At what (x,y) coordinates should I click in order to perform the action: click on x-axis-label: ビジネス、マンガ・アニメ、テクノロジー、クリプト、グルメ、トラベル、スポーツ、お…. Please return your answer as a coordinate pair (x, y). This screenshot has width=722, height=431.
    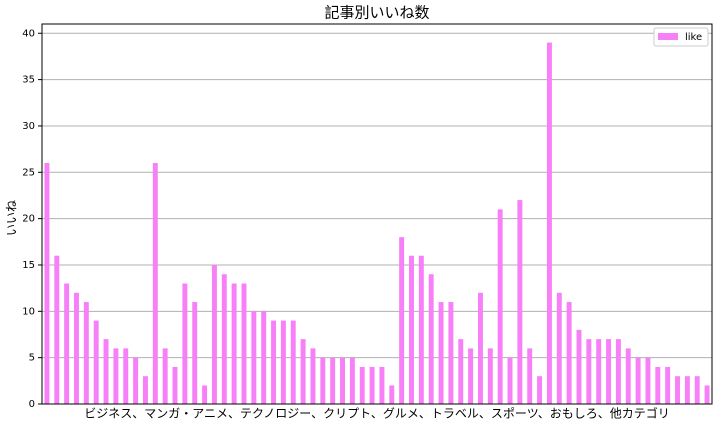
    Looking at the image, I should click on (377, 413).